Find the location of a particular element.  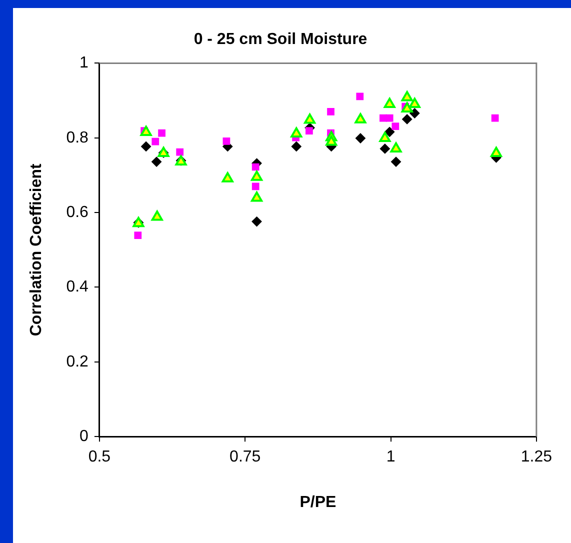

y-tick-label: 0.2 is located at coordinates (77, 361).